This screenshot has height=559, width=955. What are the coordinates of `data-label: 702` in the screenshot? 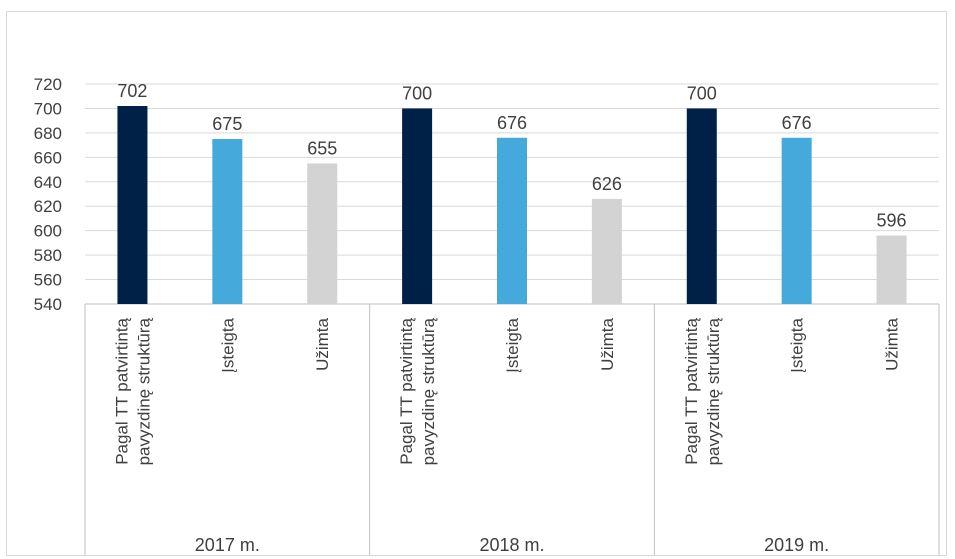 It's located at (132, 91).